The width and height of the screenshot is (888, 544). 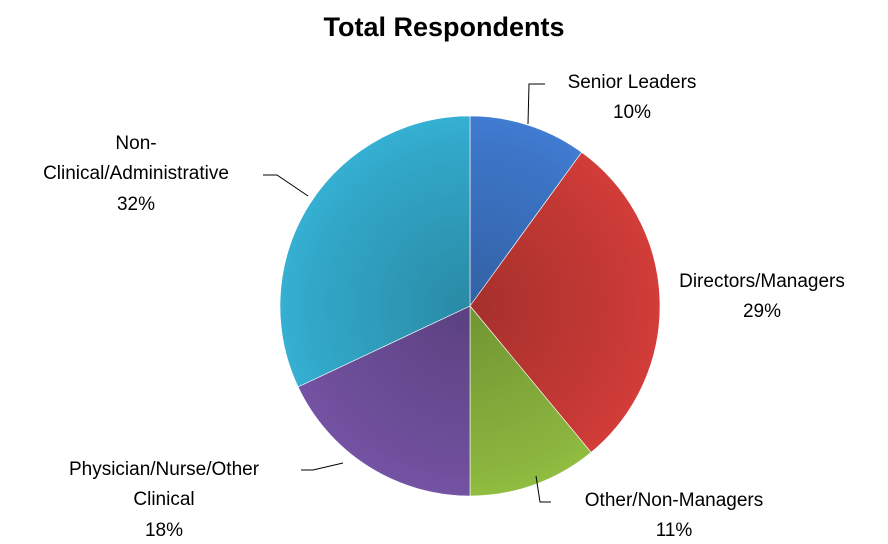 What do you see at coordinates (674, 500) in the screenshot?
I see `slice-category-label-other-non-managers: Other/Non-Managers` at bounding box center [674, 500].